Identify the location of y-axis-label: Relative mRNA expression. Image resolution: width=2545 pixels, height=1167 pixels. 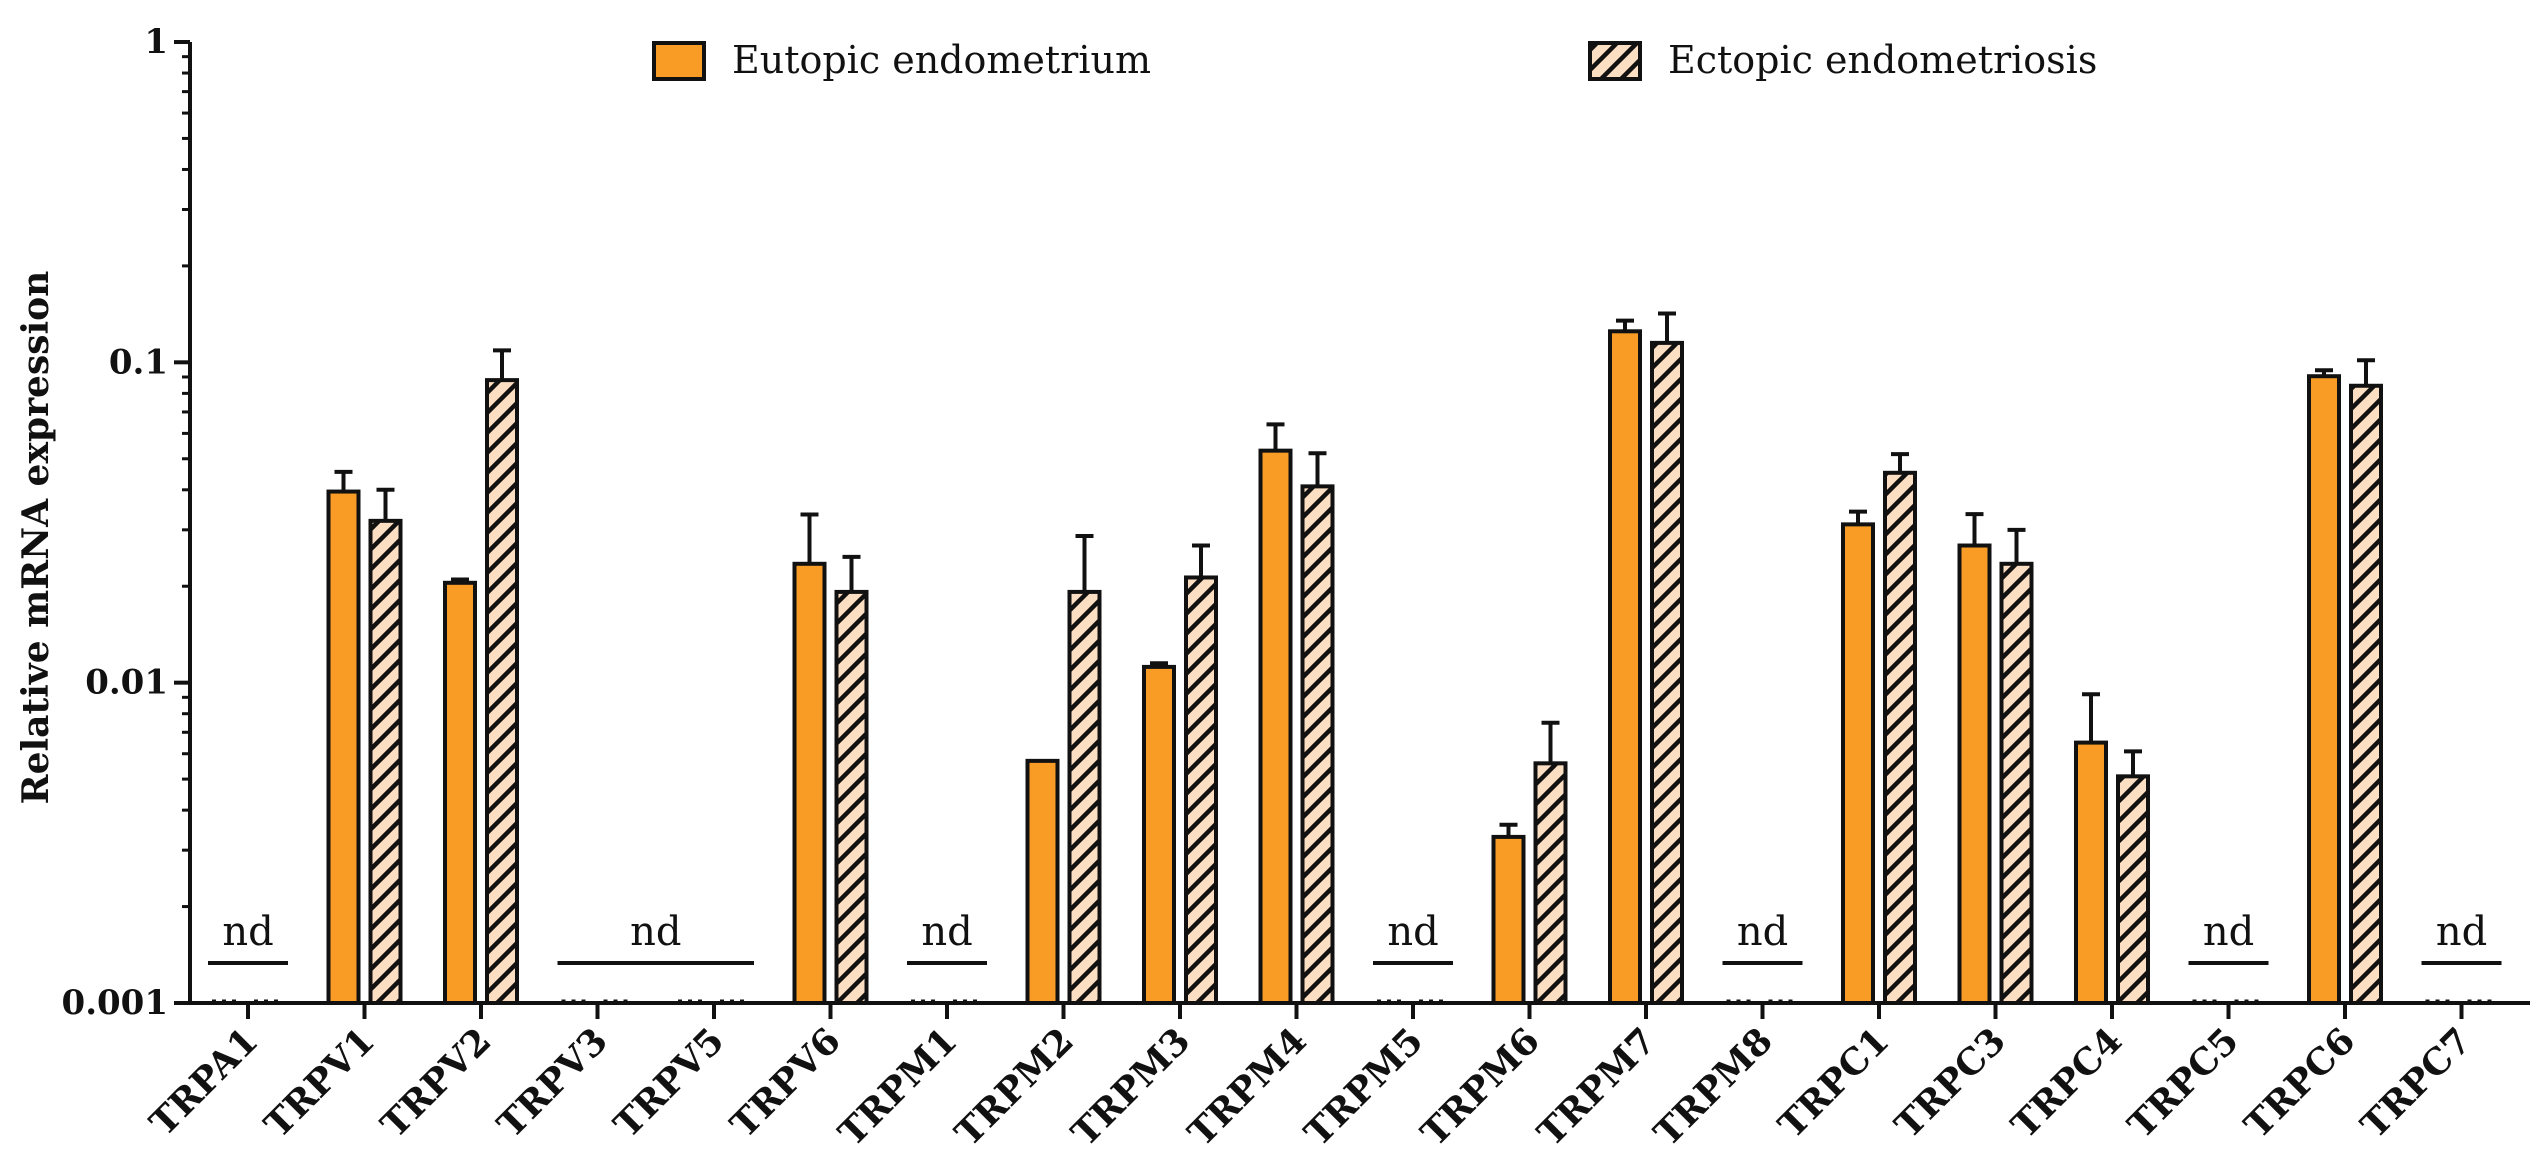
(36, 538).